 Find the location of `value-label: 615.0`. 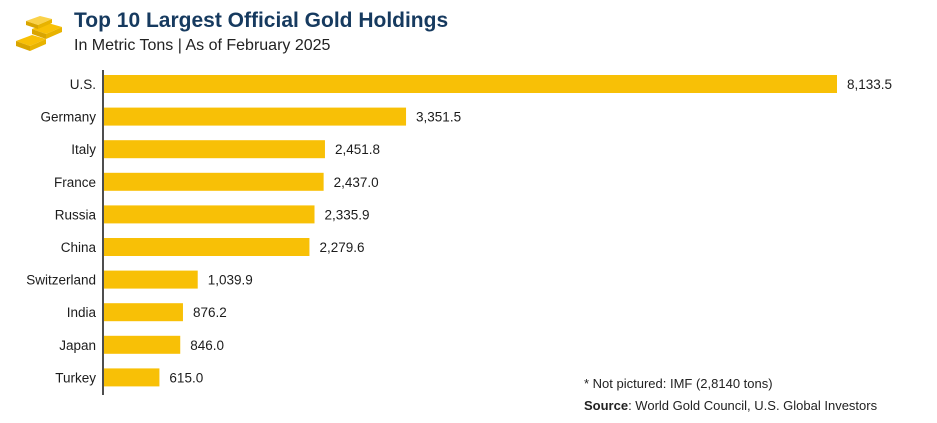

value-label: 615.0 is located at coordinates (186, 377).